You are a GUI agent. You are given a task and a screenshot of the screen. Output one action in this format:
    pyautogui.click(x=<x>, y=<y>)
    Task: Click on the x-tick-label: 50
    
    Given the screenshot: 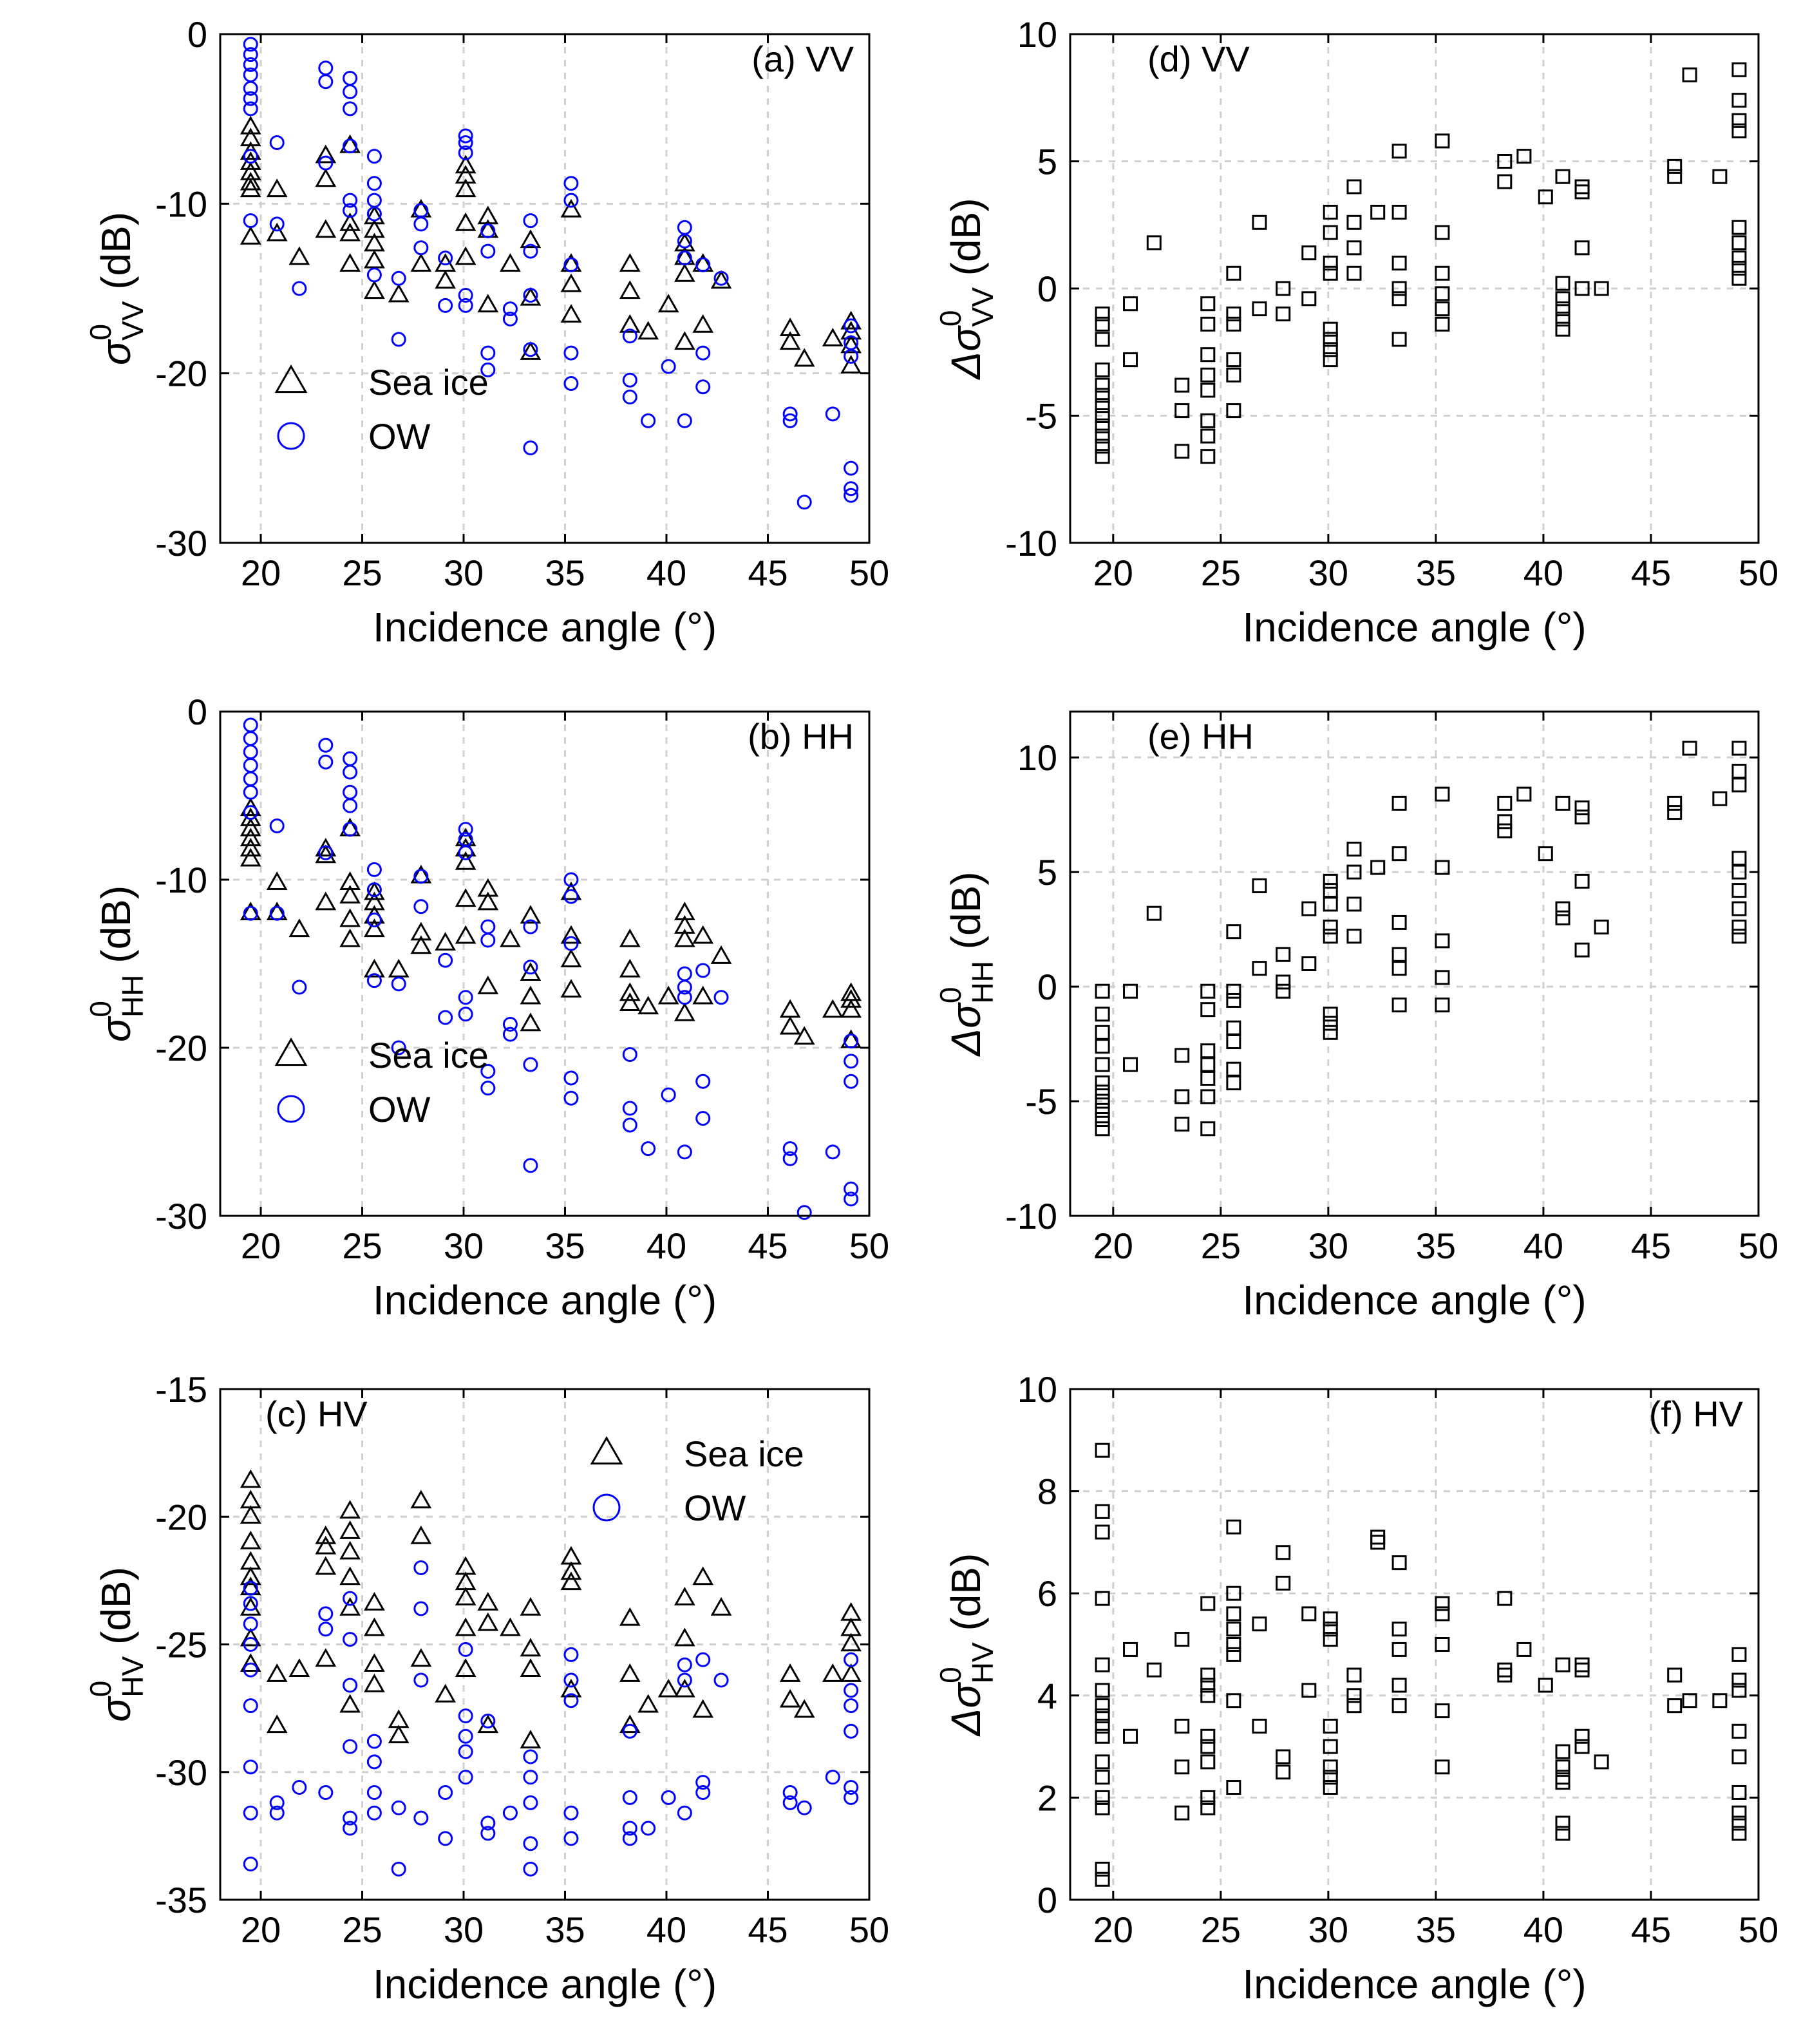 What is the action you would take?
    pyautogui.click(x=869, y=1929)
    